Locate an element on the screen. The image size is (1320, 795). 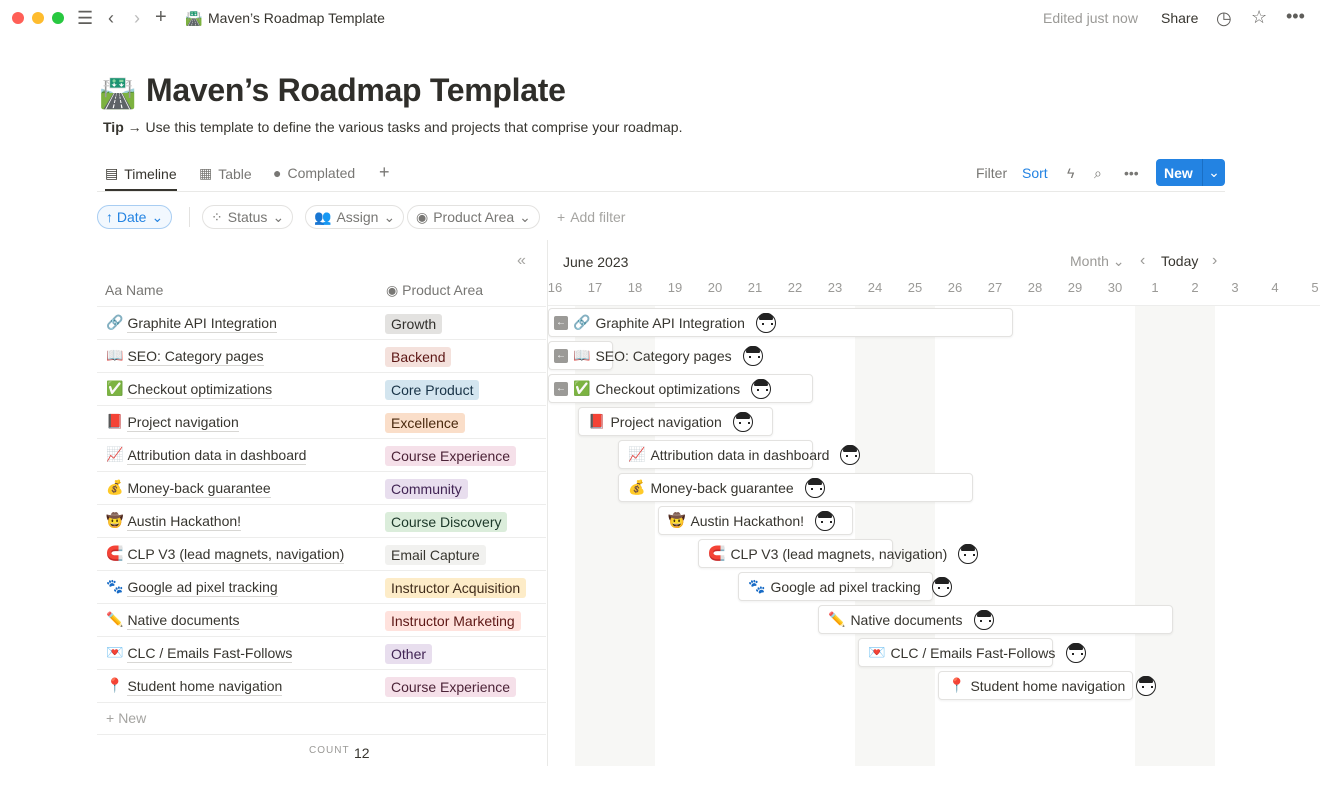
table-row: 🔗 Graphite API Integration Growth is located at coordinates (321, 322).